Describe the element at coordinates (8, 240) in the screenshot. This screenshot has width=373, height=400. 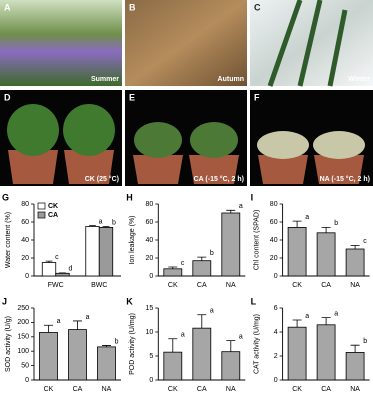
I see `y-axis-label: Water content (%)` at that location.